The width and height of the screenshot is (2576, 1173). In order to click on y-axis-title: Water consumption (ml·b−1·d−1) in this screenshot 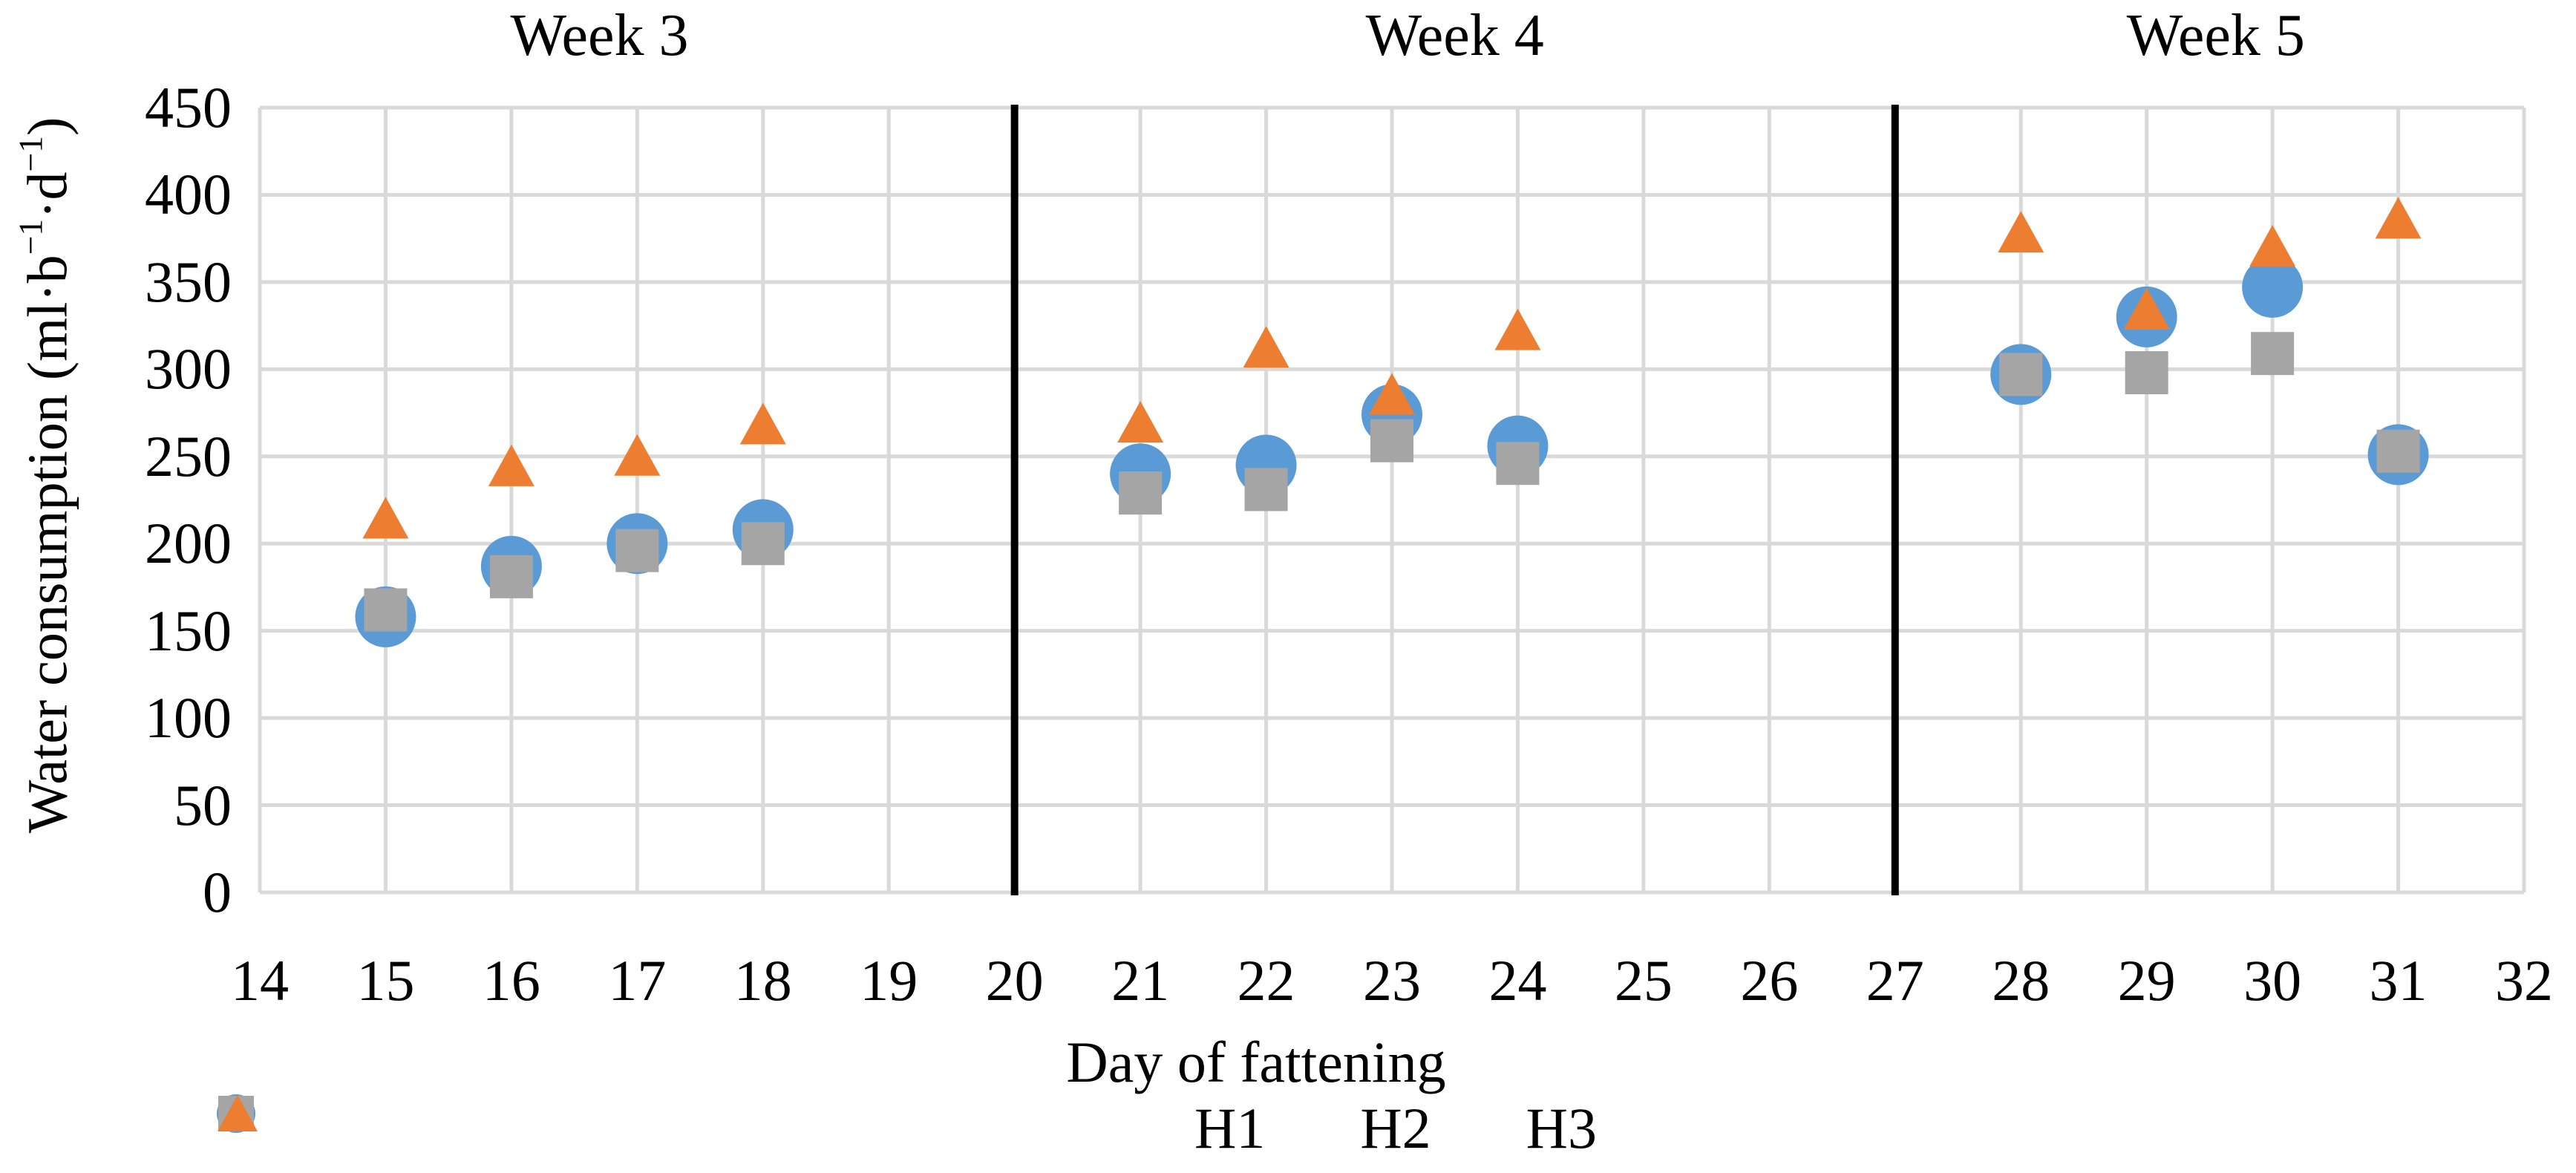, I will do `click(45, 475)`.